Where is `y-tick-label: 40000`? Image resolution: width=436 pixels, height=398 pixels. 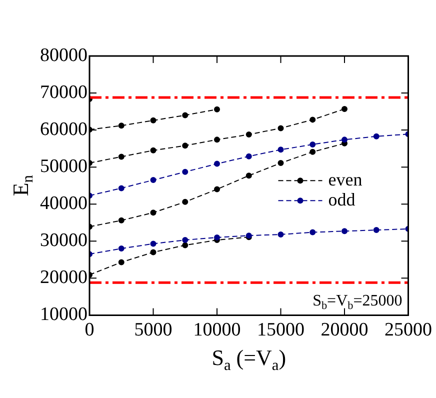 y-tick-label: 40000 is located at coordinates (64, 203).